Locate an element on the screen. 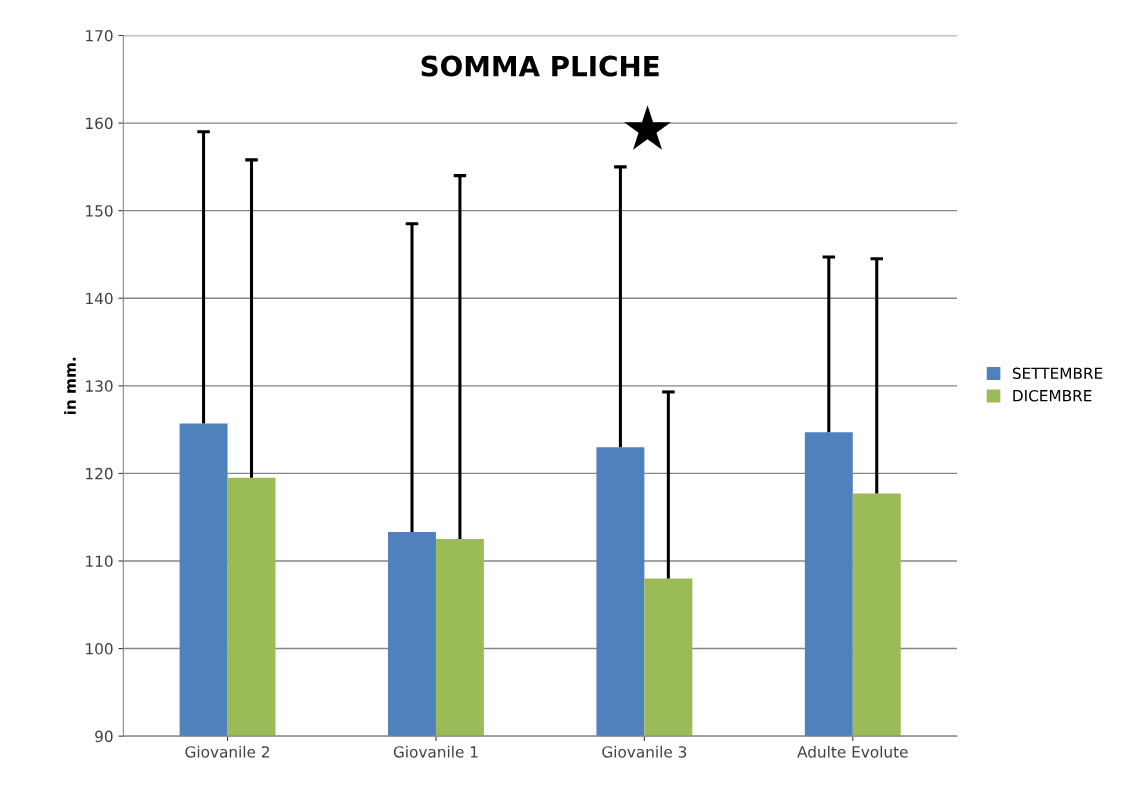  x-tick-label: Giovanile 1 is located at coordinates (435, 751).